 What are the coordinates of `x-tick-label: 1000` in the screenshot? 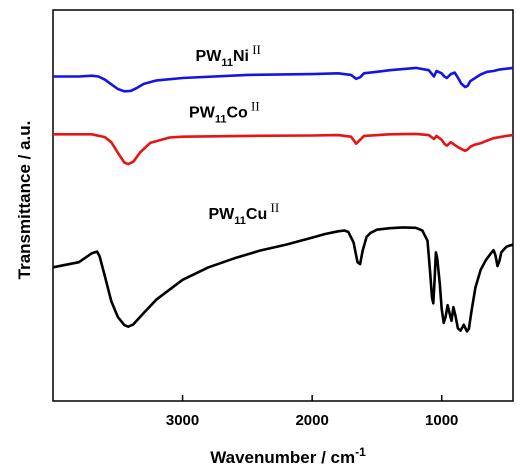 It's located at (441, 420).